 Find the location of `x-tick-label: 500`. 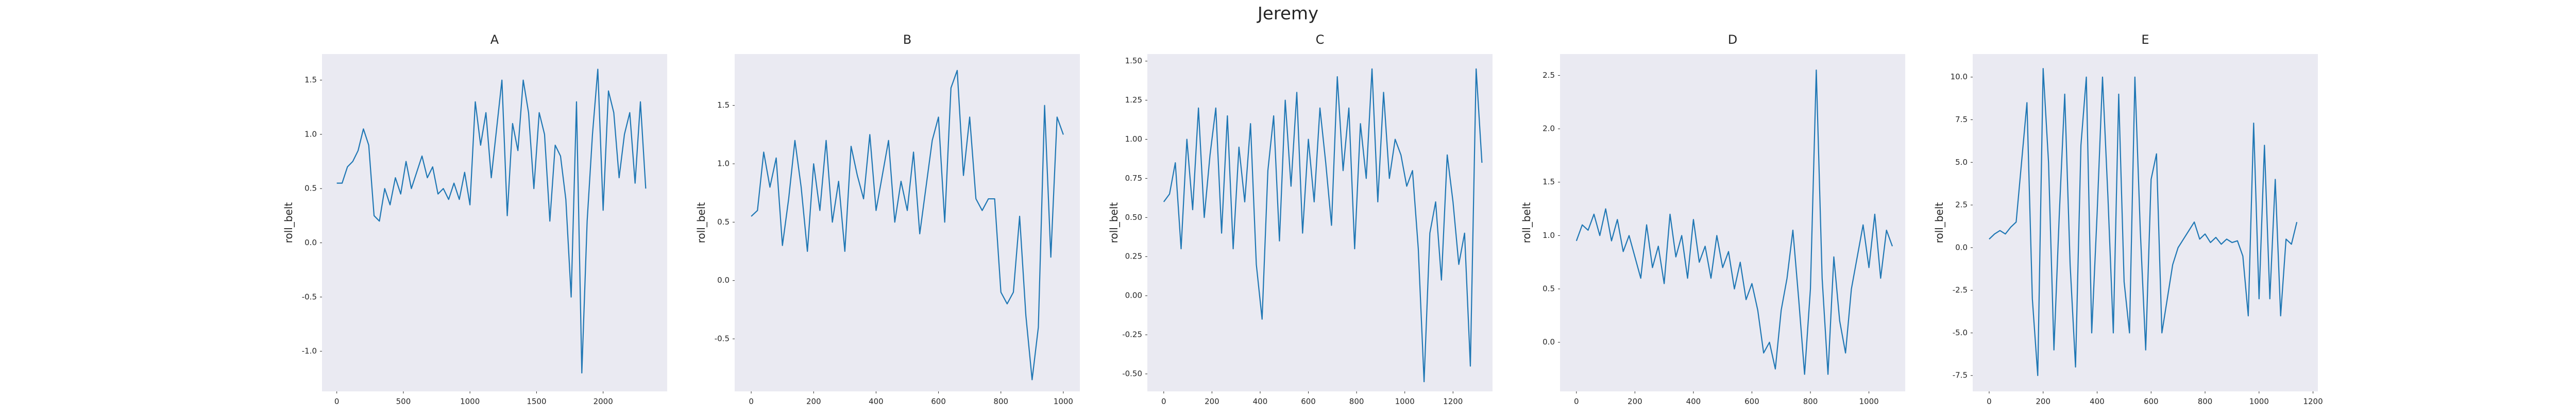

x-tick-label: 500 is located at coordinates (403, 402).